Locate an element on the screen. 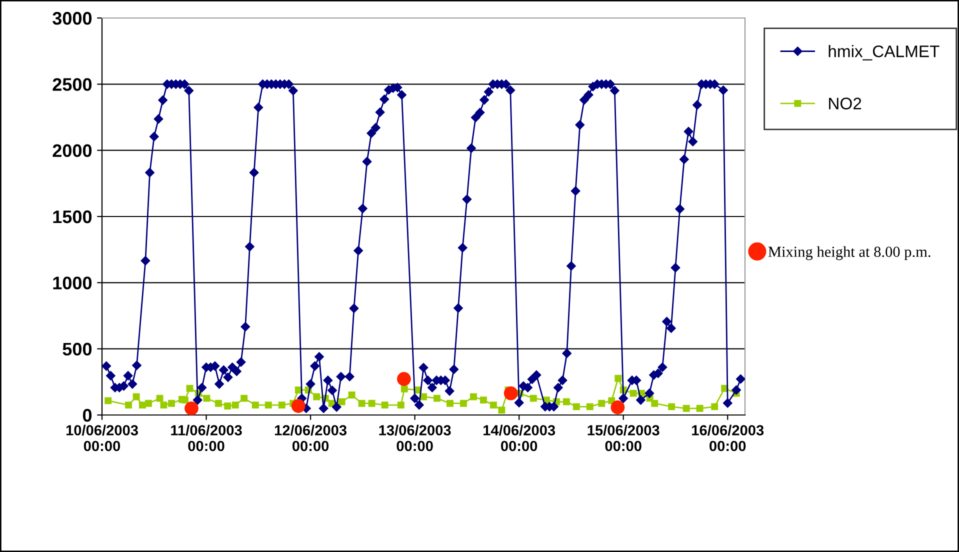  y-tick-label: 3000 is located at coordinates (72, 18).